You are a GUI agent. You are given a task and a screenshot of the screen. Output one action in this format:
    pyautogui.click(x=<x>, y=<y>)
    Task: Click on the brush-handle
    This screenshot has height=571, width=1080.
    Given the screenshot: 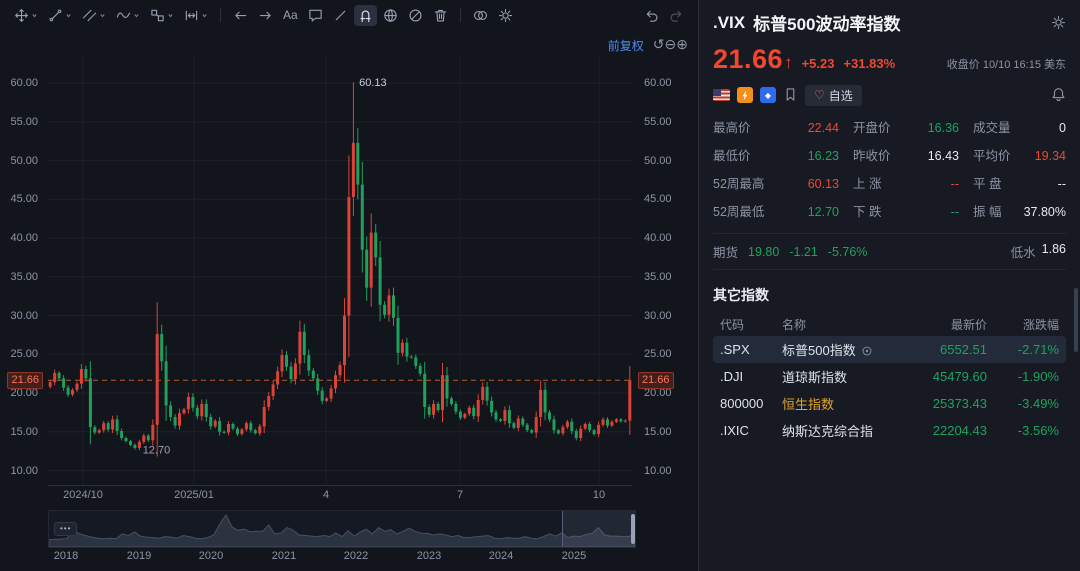 What is the action you would take?
    pyautogui.click(x=633, y=529)
    